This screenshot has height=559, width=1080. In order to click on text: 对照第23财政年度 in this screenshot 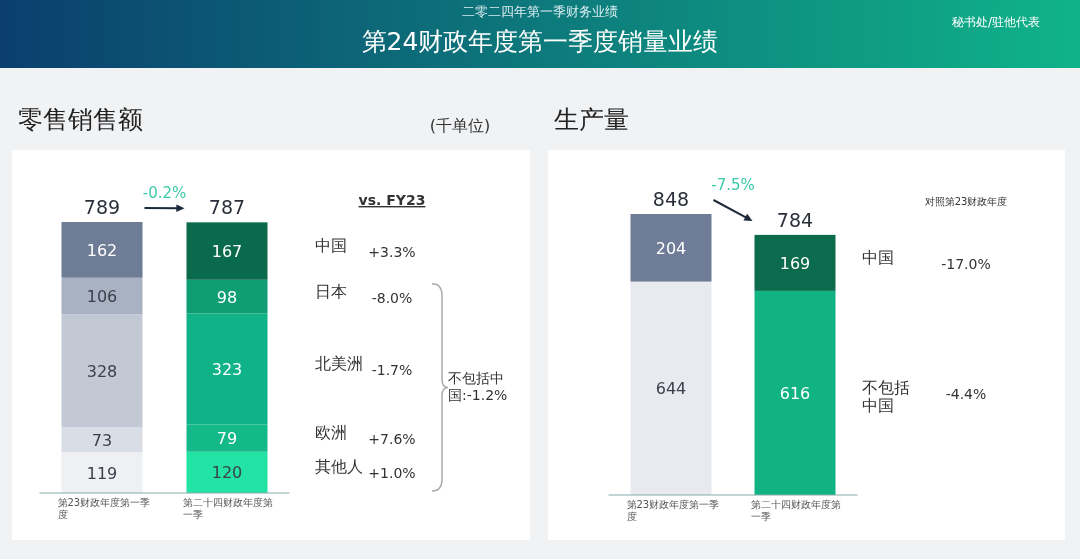, I will do `click(966, 201)`.